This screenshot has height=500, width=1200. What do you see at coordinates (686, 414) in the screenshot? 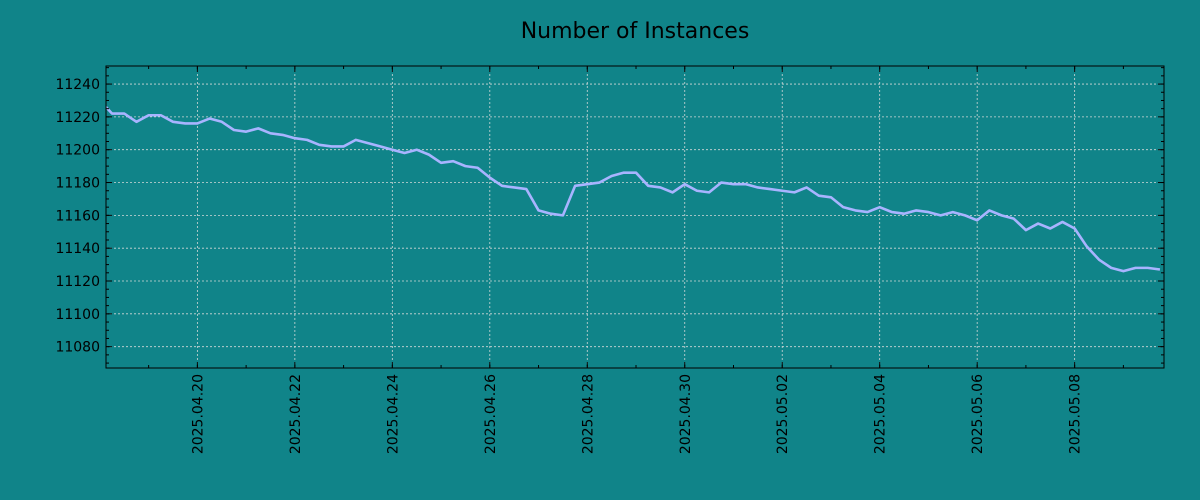
I see `x-tick-label: 2025.04.30` at bounding box center [686, 414].